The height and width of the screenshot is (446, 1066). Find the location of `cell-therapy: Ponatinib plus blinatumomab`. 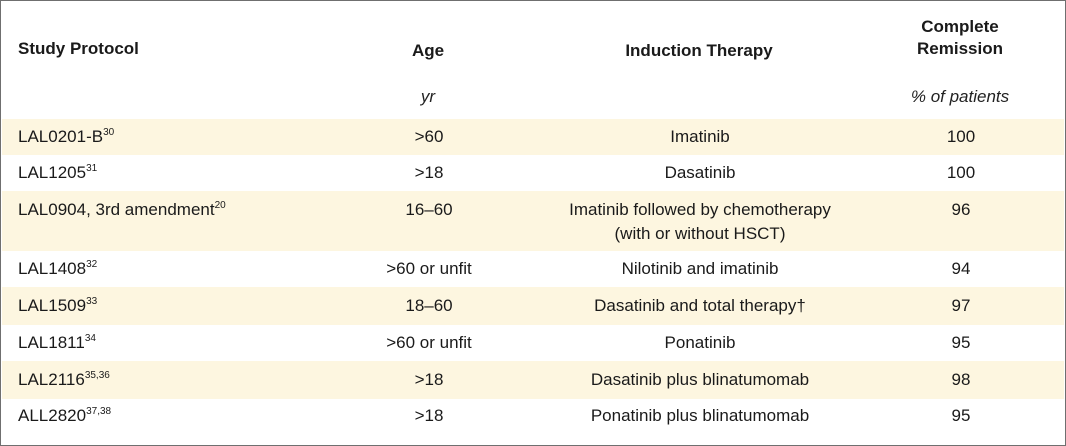

cell-therapy: Ponatinib plus blinatumomab is located at coordinates (700, 415).